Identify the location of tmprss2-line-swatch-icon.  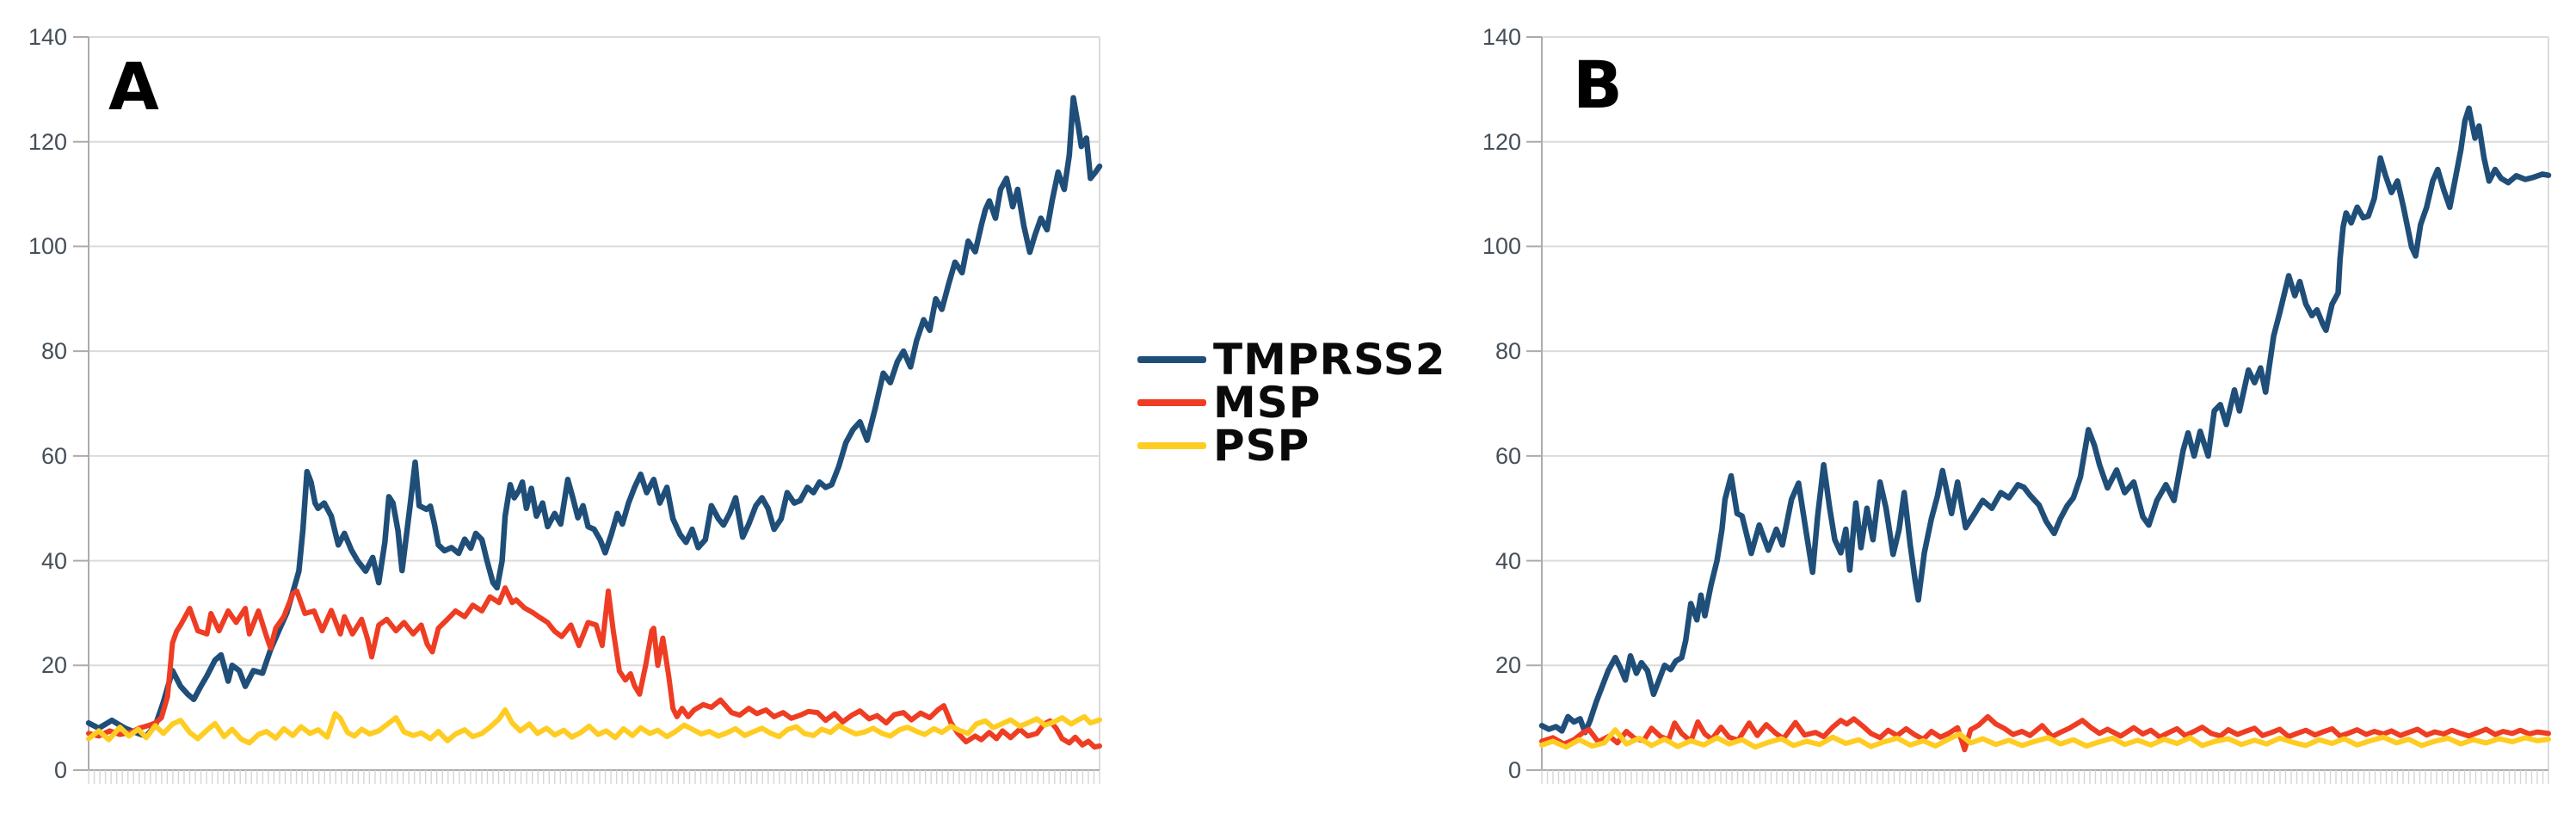
(1171, 359).